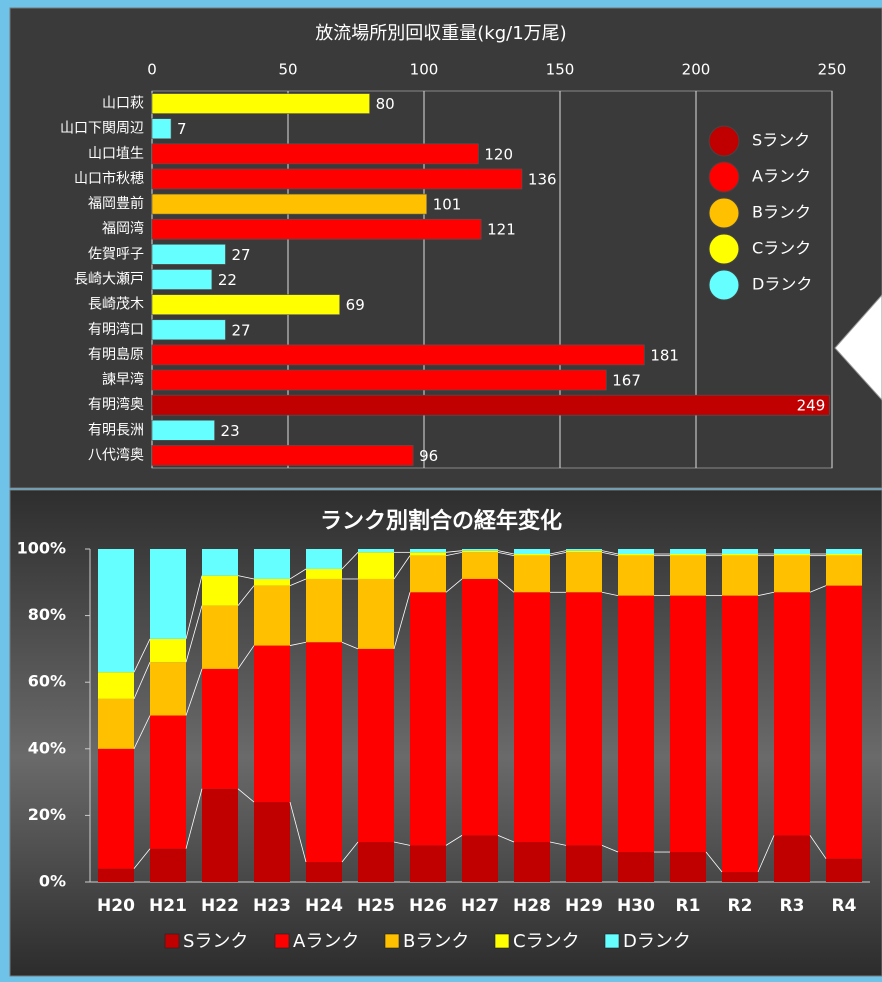  Describe the element at coordinates (272, 906) in the screenshot. I see `x-tick-label: H23` at that location.